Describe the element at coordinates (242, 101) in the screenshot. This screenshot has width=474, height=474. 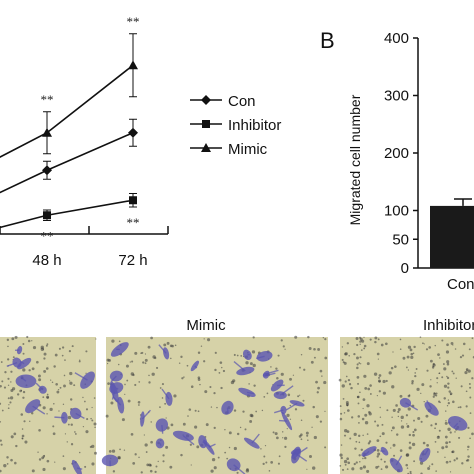
I see `legend-label-con: Con` at that location.